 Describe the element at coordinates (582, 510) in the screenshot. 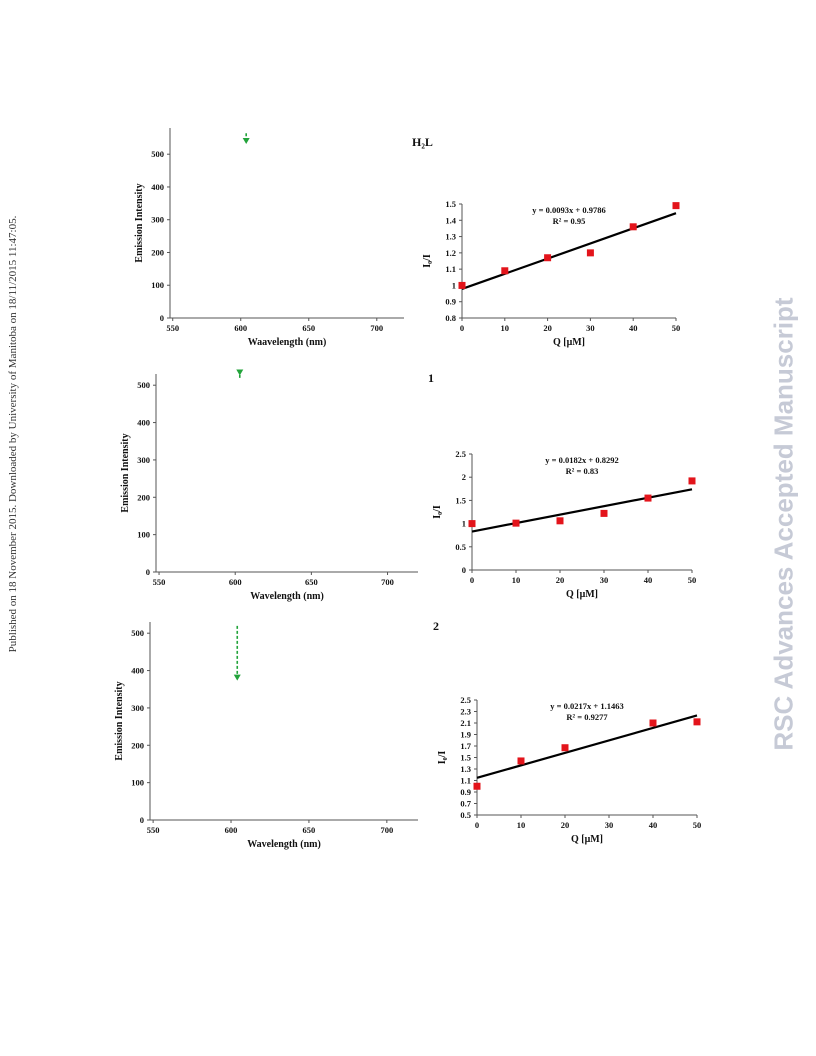

I see `linear-fit` at that location.